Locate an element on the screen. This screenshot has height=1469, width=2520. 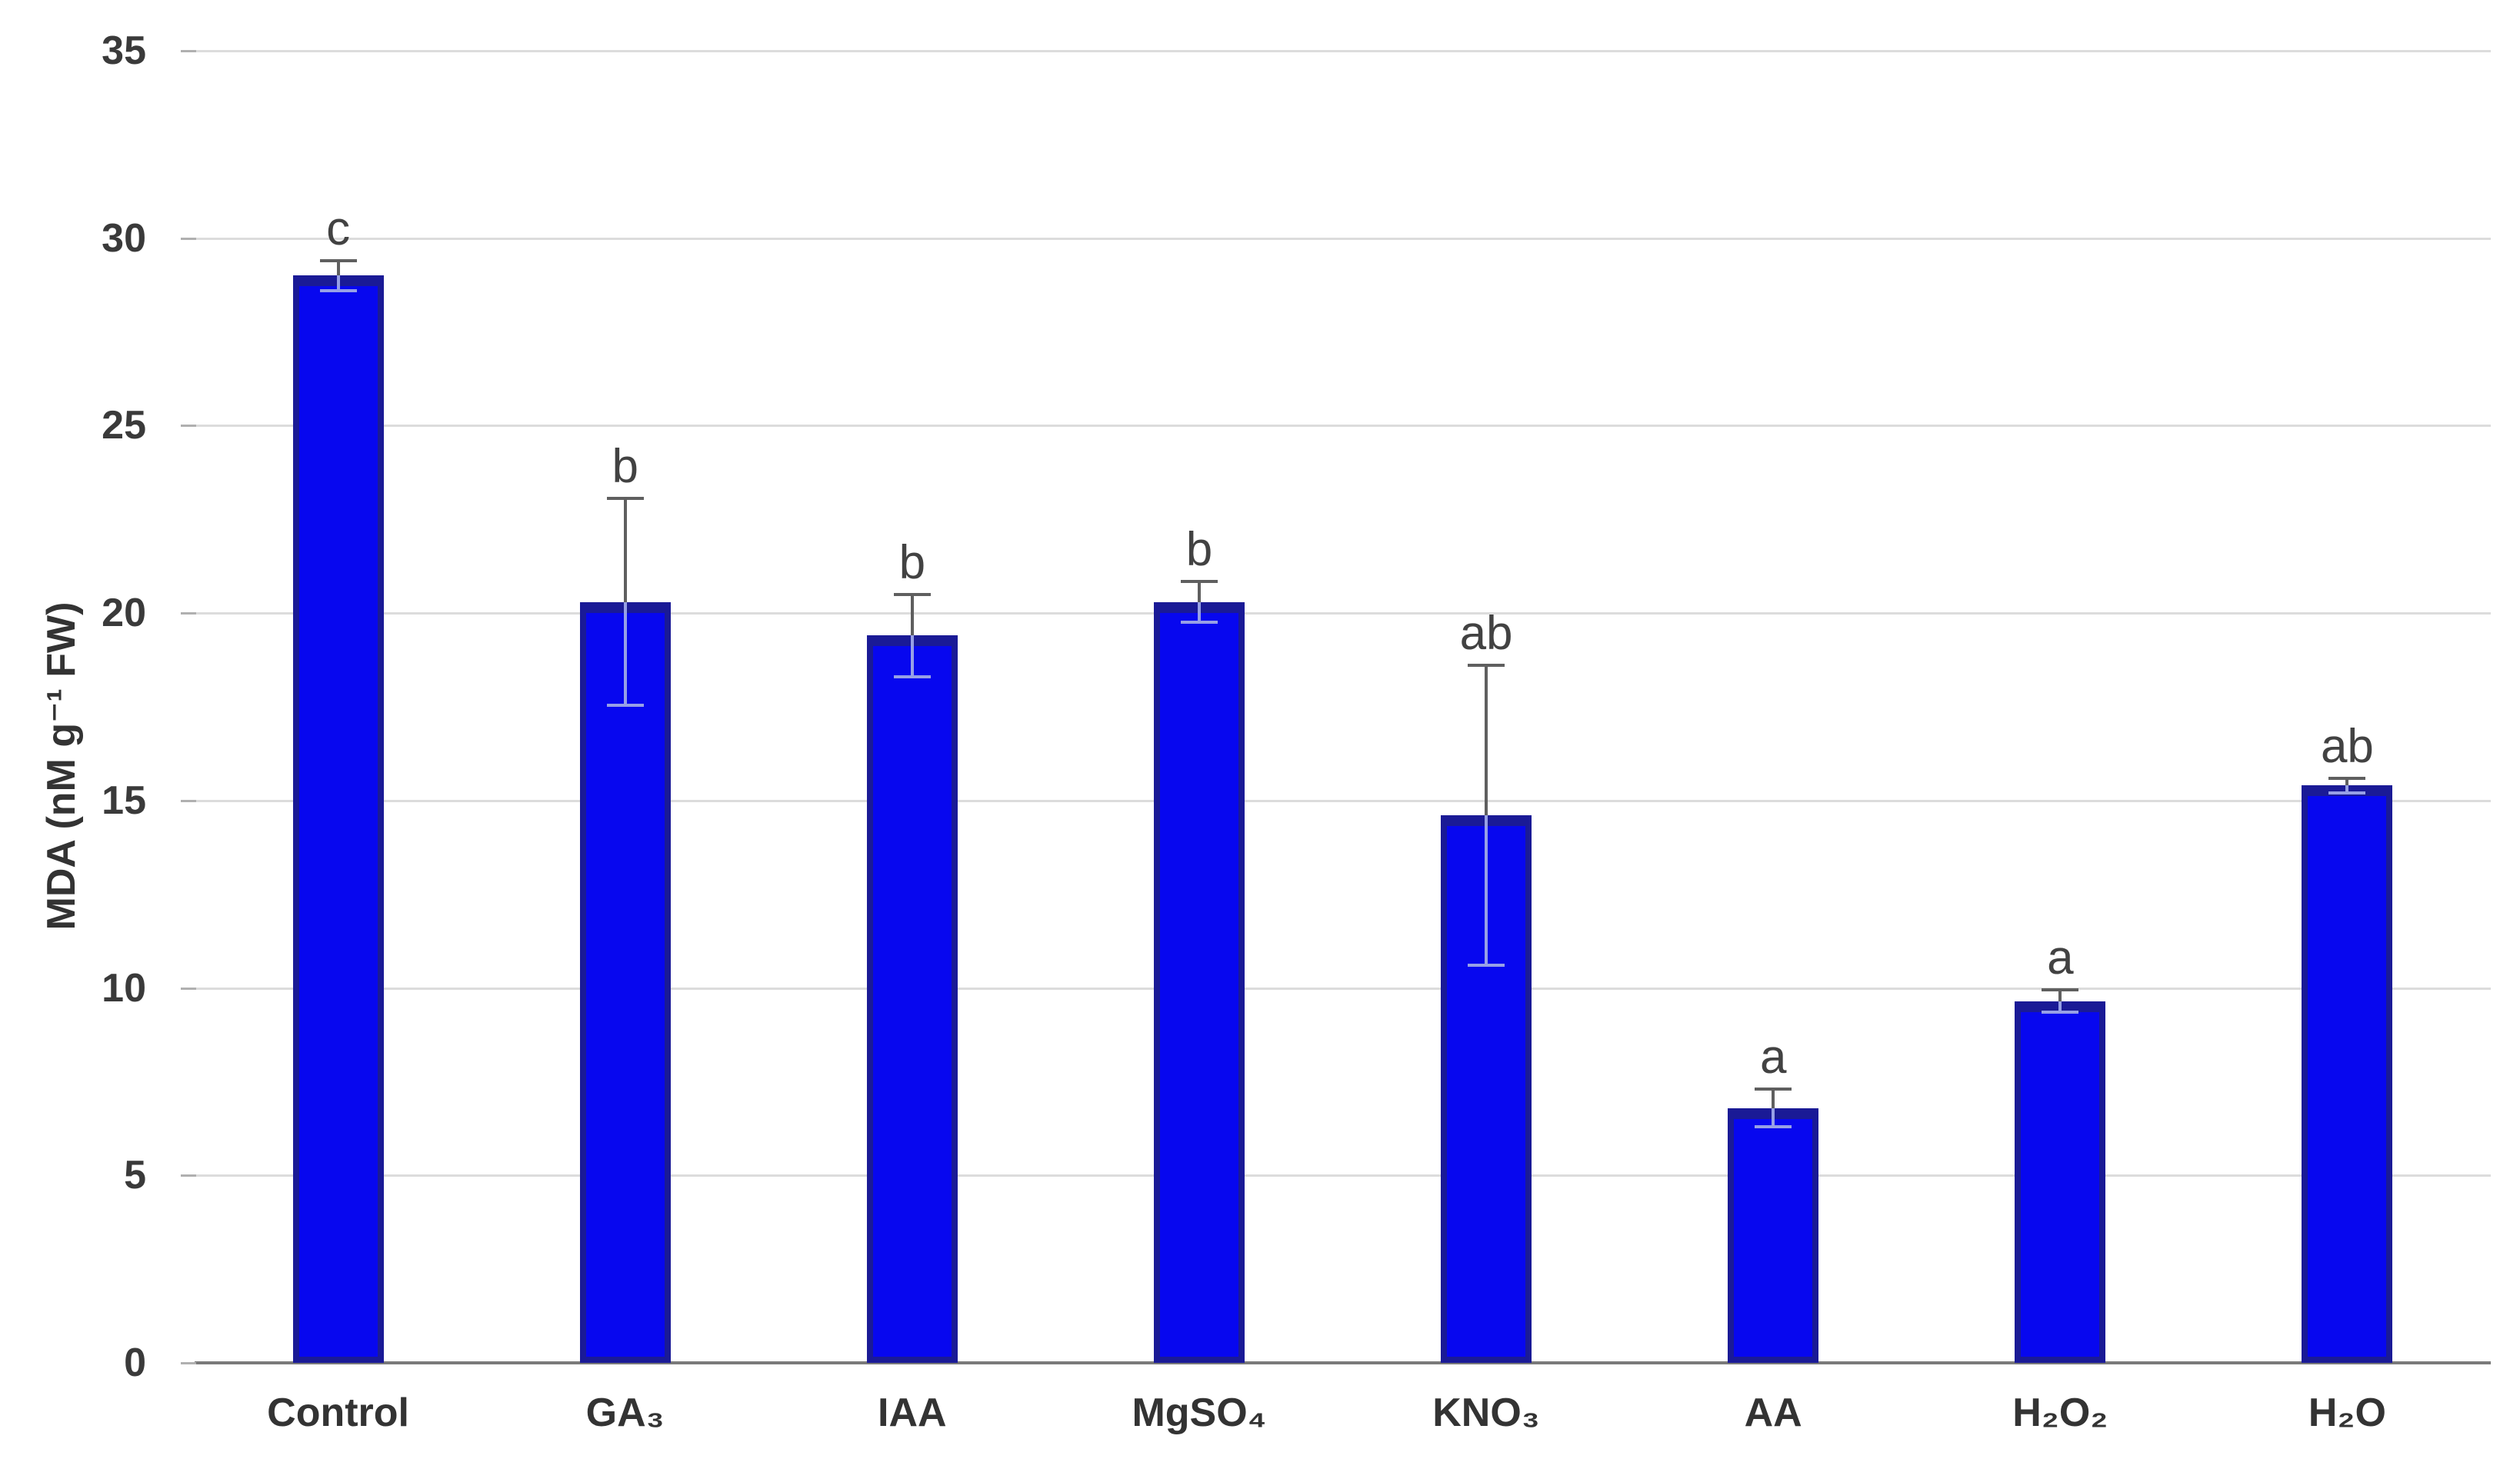
x-axis-label: AA is located at coordinates (1773, 1413).